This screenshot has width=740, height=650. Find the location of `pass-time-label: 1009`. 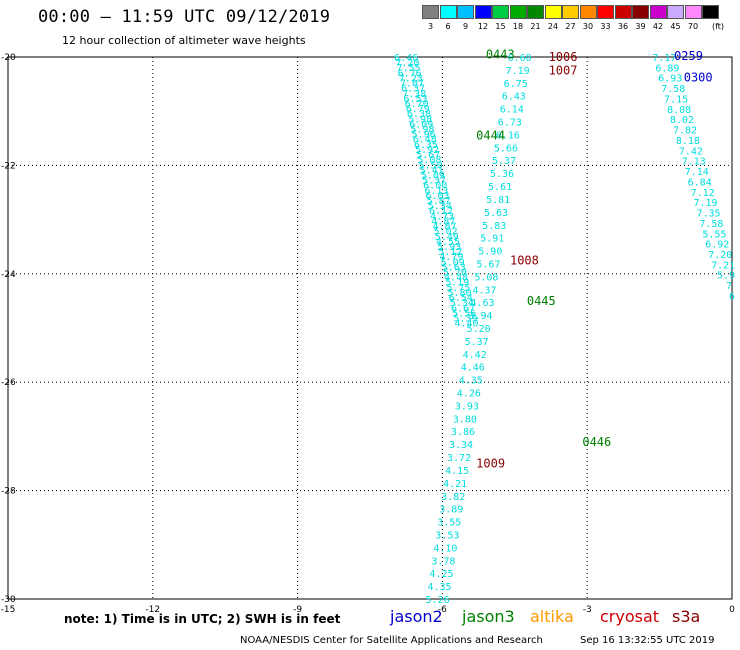

pass-time-label: 1009 is located at coordinates (490, 464).